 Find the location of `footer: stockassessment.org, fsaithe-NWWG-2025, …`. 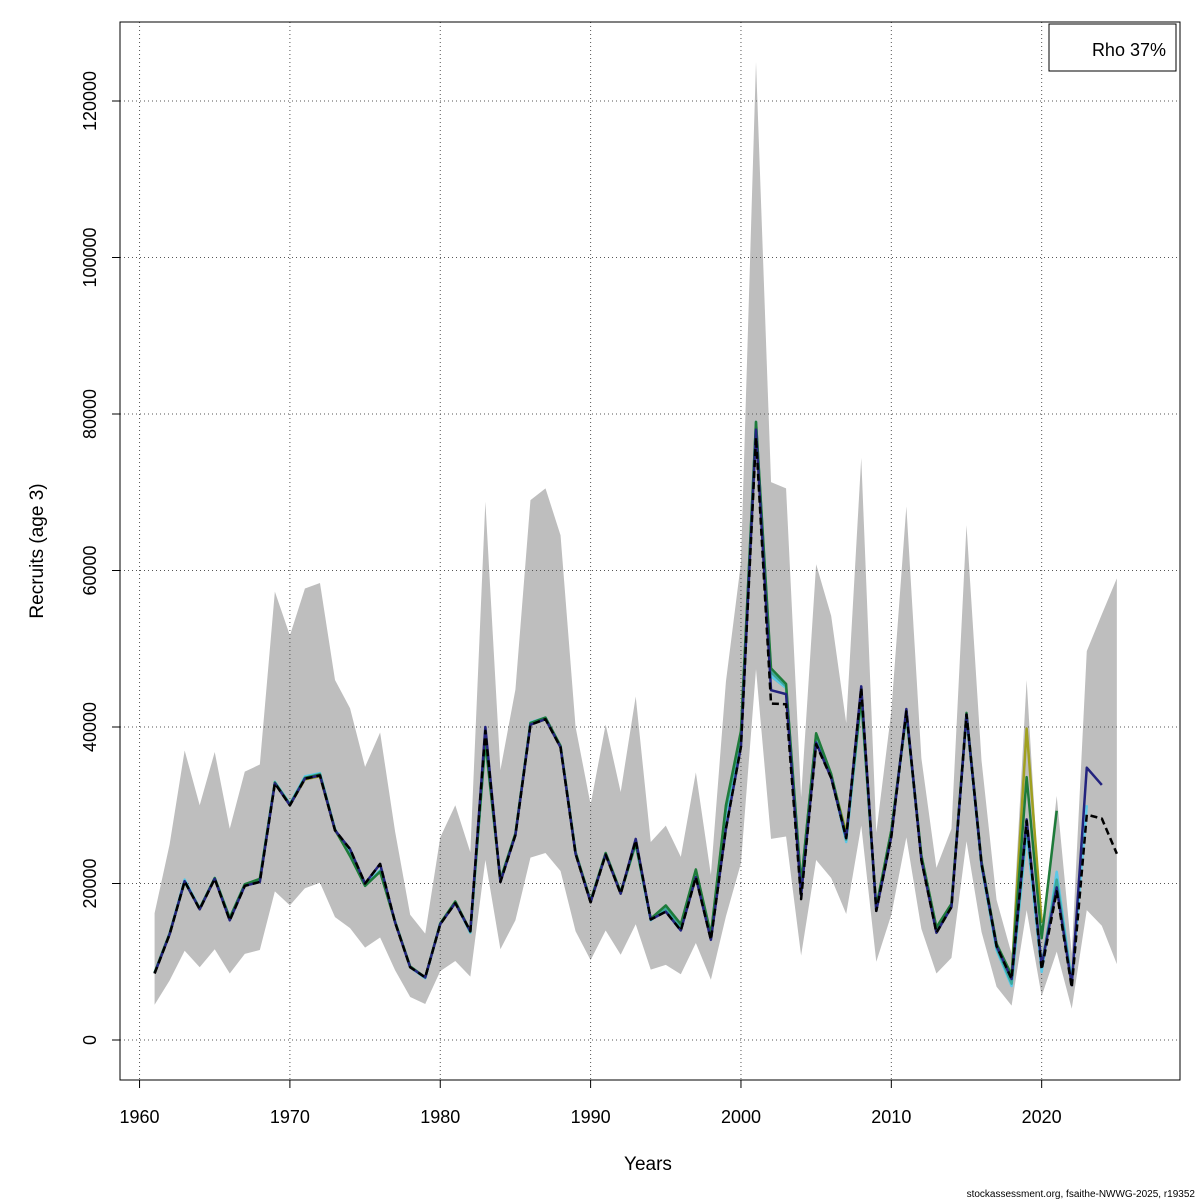

footer: stockassessment.org, fsaithe-NWWG-2025, … is located at coordinates (1081, 1194).